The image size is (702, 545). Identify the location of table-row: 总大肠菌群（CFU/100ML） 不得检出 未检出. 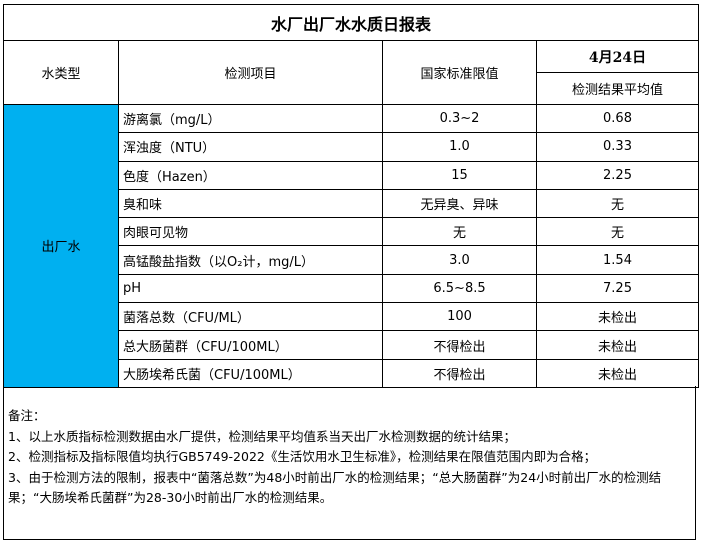
(352, 345).